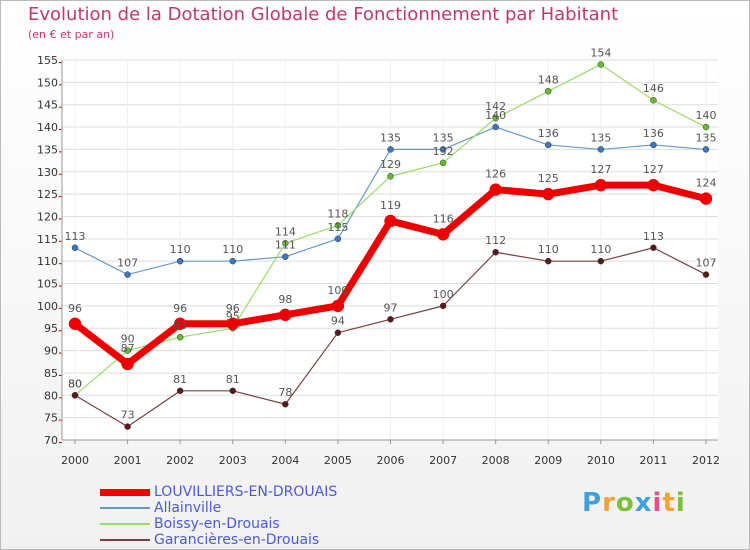 The image size is (750, 550). Describe the element at coordinates (128, 415) in the screenshot. I see `data-label-garanci-res-en-drouais: 73` at that location.